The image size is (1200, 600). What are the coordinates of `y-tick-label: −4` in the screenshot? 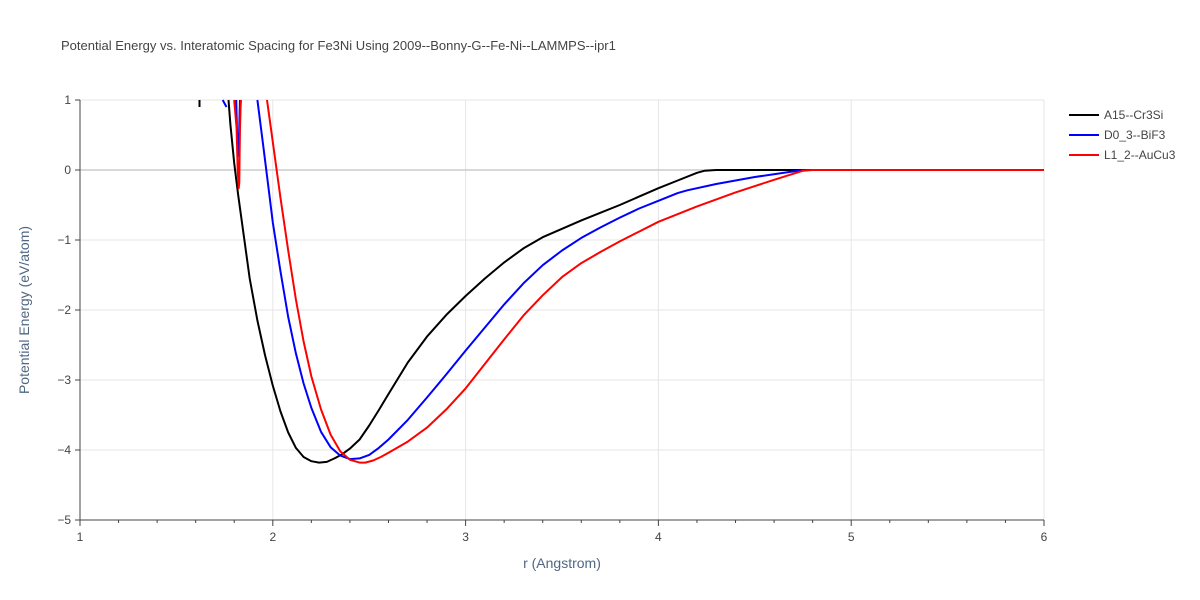 It's located at (64, 450).